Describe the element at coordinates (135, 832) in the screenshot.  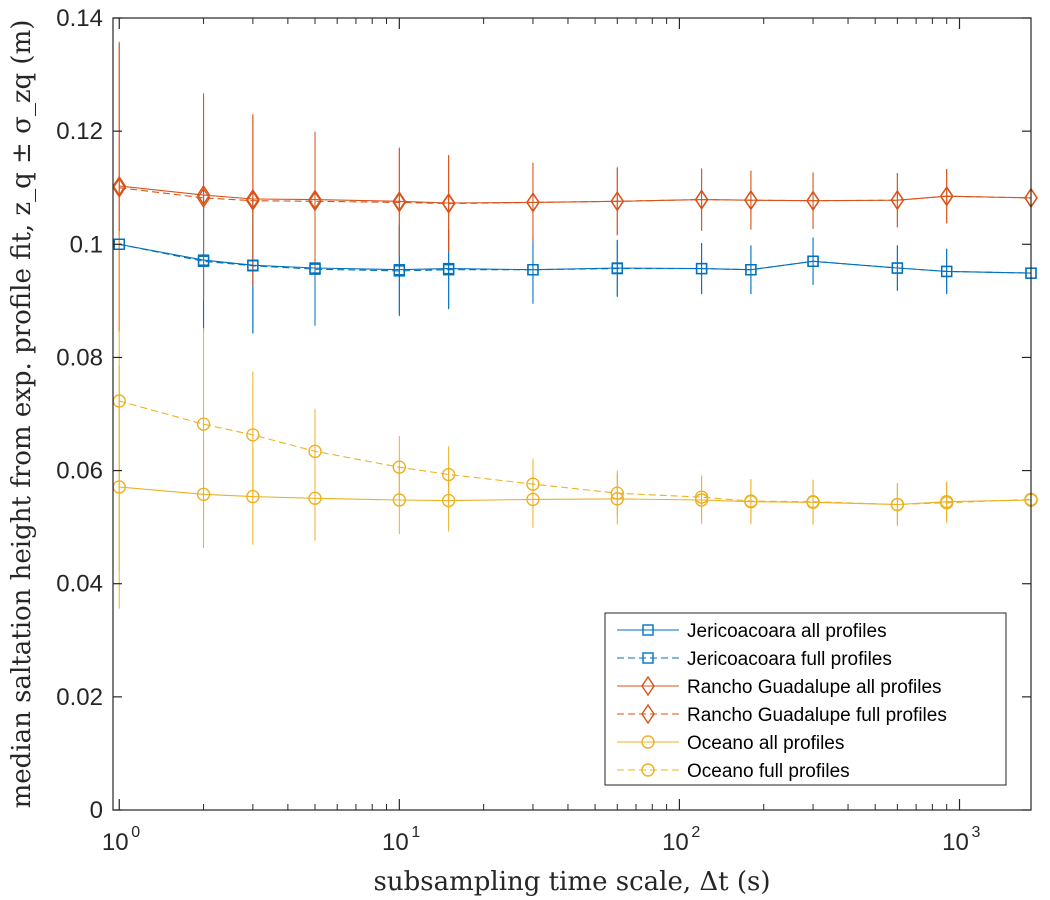
I see `x-tick-exponent: 0` at that location.